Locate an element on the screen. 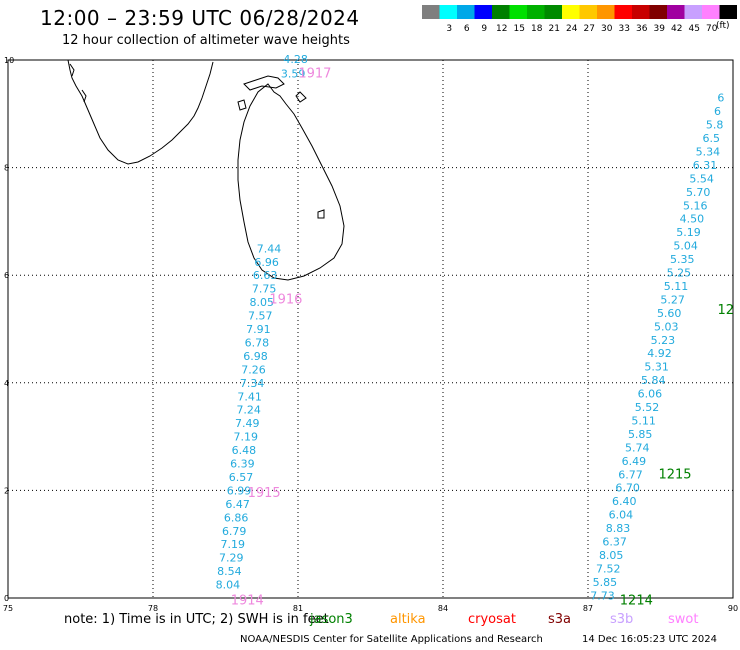  y-tick-label: 6 is located at coordinates (6, 275).